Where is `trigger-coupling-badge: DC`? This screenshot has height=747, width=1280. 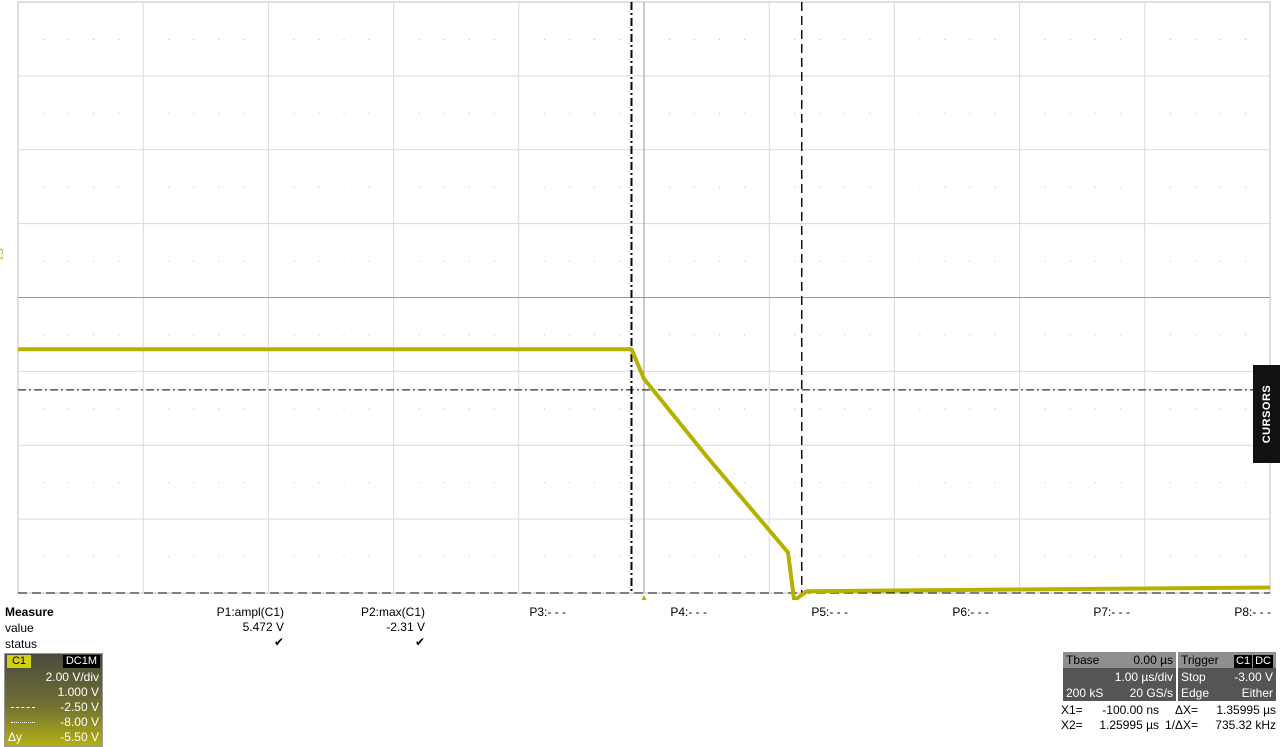
trigger-coupling-badge: DC is located at coordinates (1263, 661).